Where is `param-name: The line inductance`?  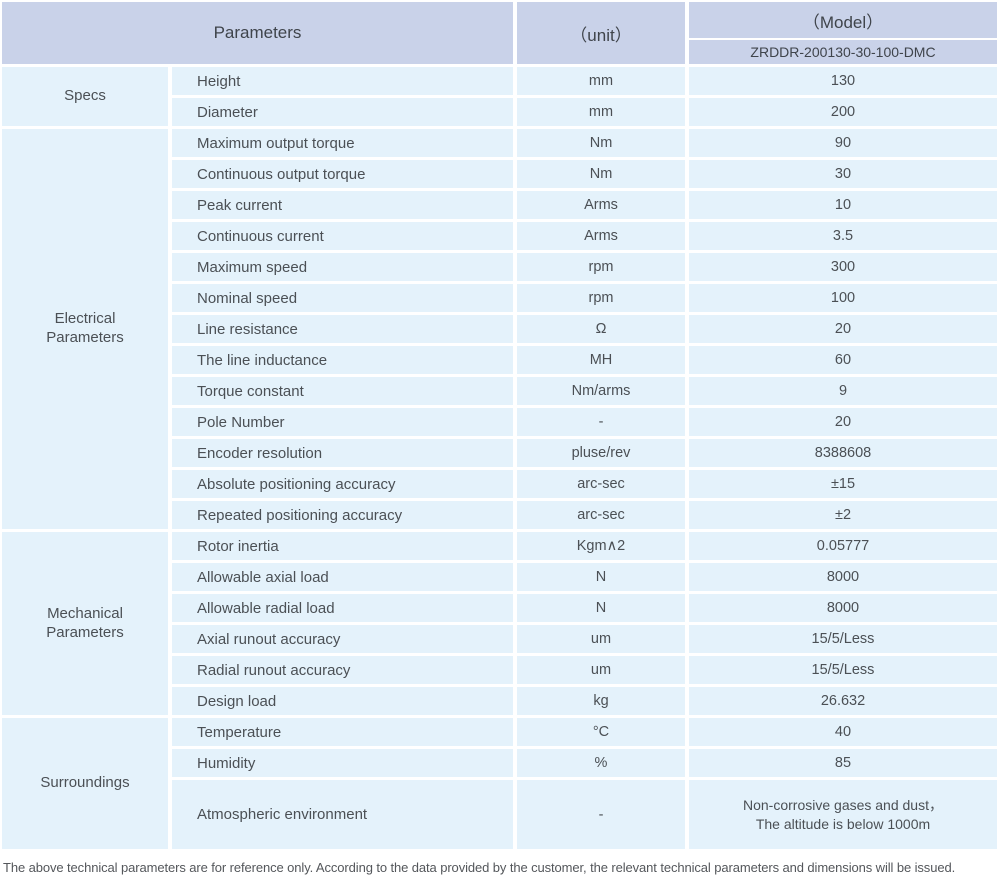 param-name: The line inductance is located at coordinates (340, 358).